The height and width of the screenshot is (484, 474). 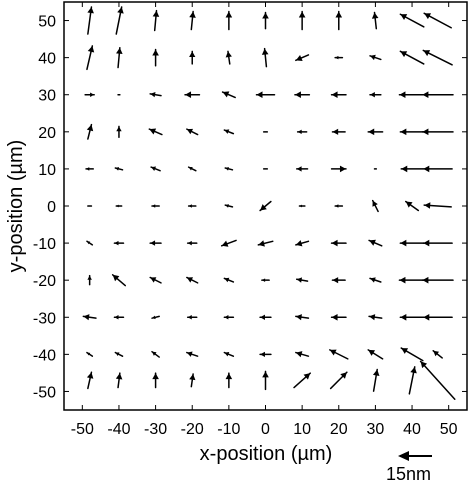 What do you see at coordinates (47, 59) in the screenshot?
I see `y-tick-label: 40` at bounding box center [47, 59].